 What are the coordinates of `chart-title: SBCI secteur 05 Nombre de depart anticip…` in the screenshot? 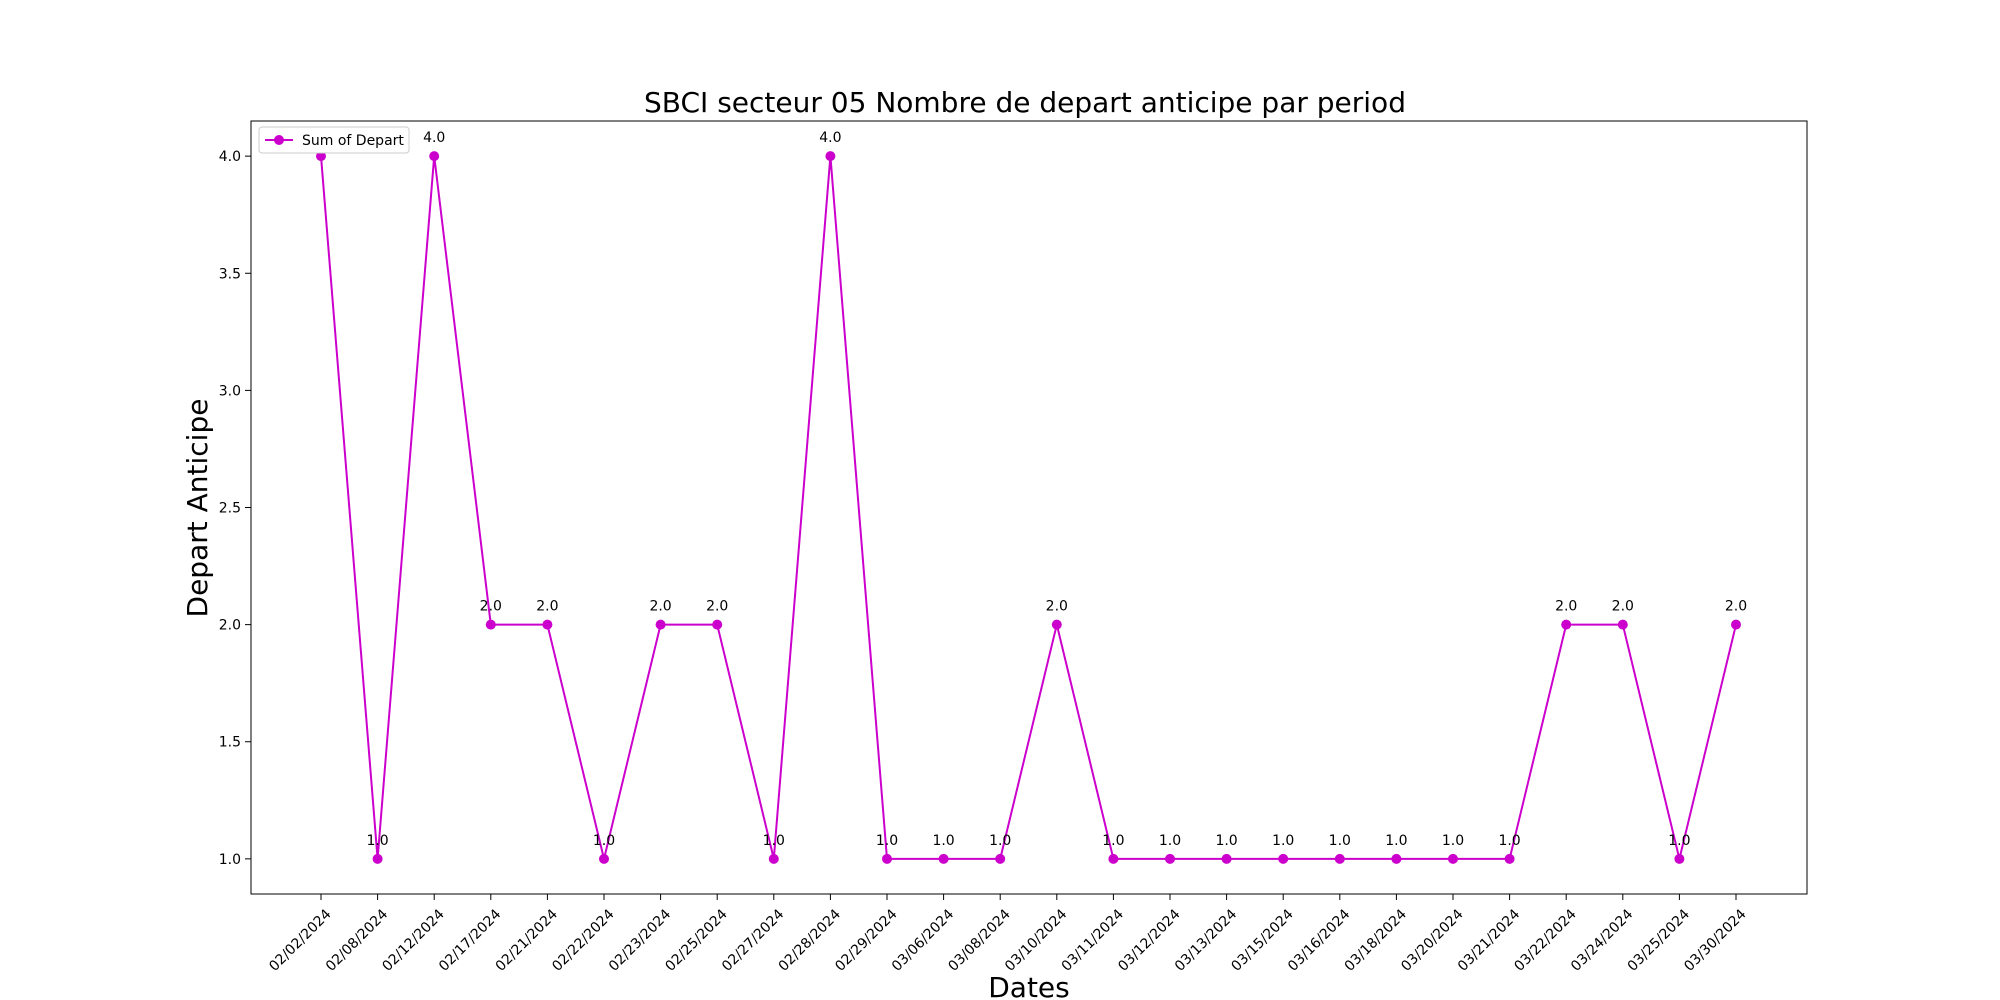 It's located at (1025, 102).